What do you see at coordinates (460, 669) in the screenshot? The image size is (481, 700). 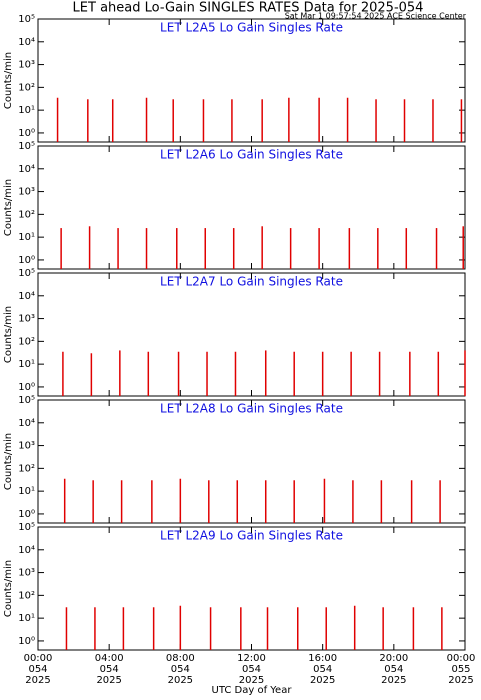 I see `x-tick-label: 055` at bounding box center [460, 669].